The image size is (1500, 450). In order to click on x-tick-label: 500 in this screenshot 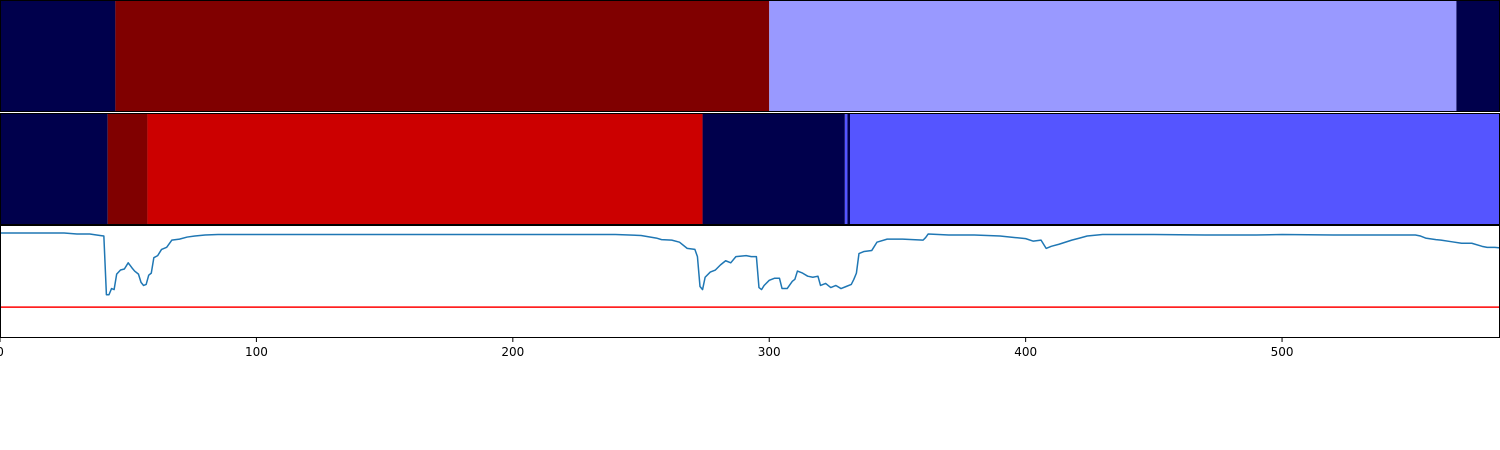, I will do `click(1282, 352)`.